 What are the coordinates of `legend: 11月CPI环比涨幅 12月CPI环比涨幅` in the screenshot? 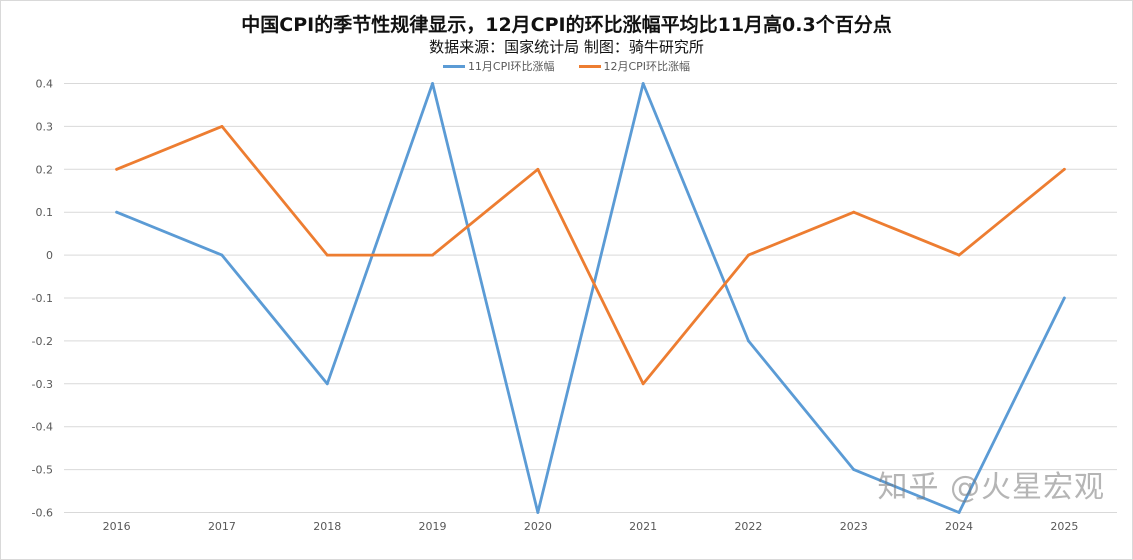 It's located at (566, 66).